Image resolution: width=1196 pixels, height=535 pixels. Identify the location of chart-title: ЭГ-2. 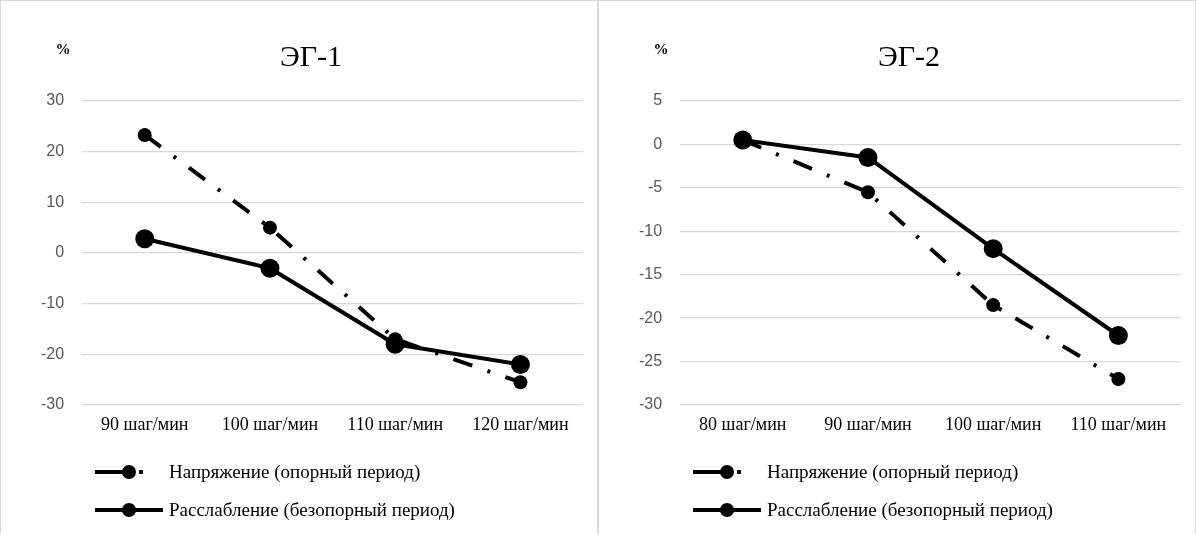
(909, 55).